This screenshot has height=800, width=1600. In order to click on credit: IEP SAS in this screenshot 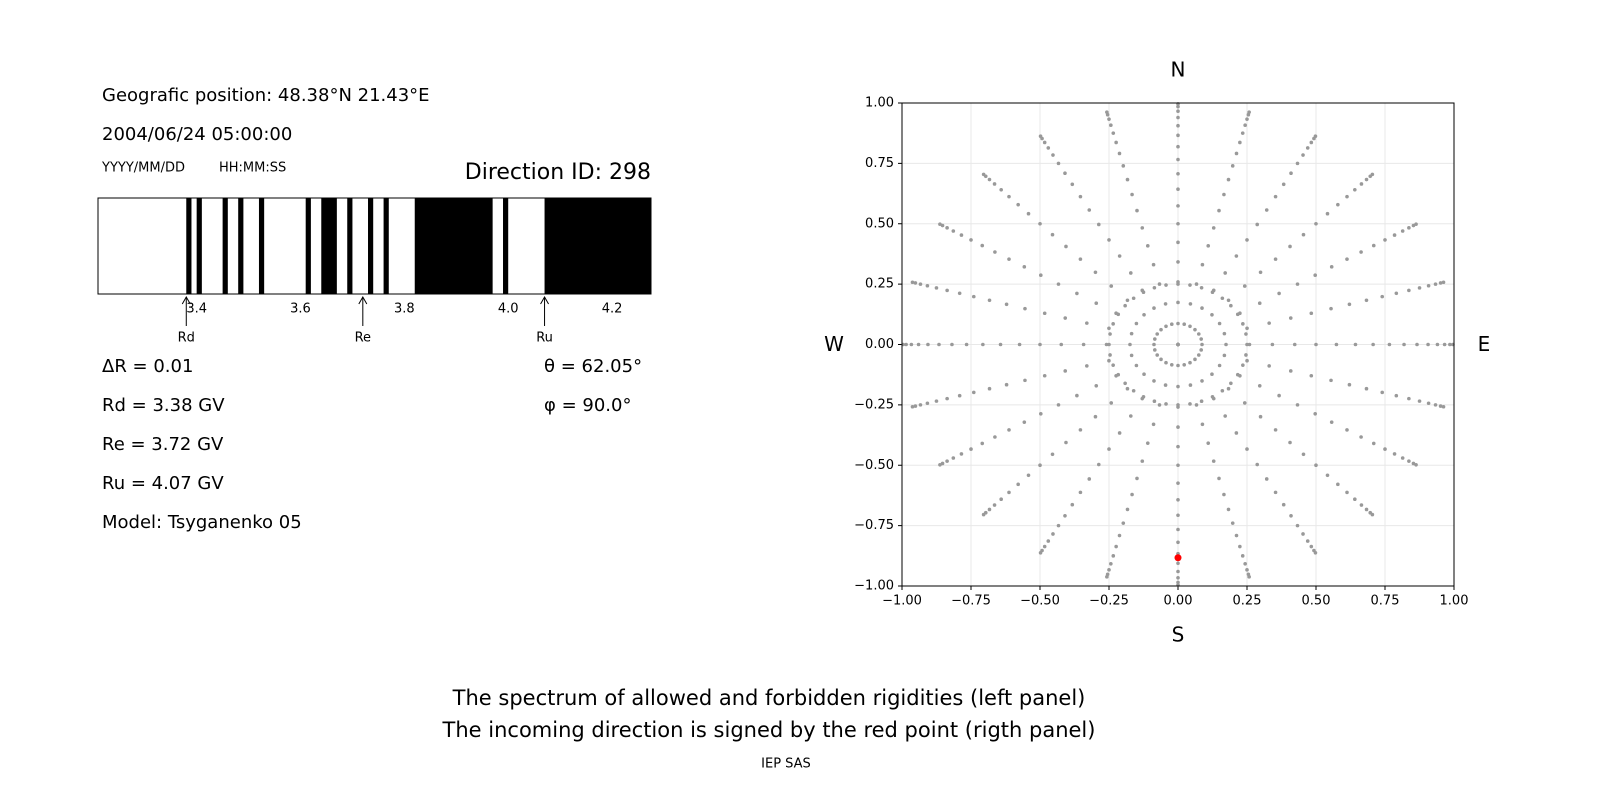, I will do `click(786, 764)`.